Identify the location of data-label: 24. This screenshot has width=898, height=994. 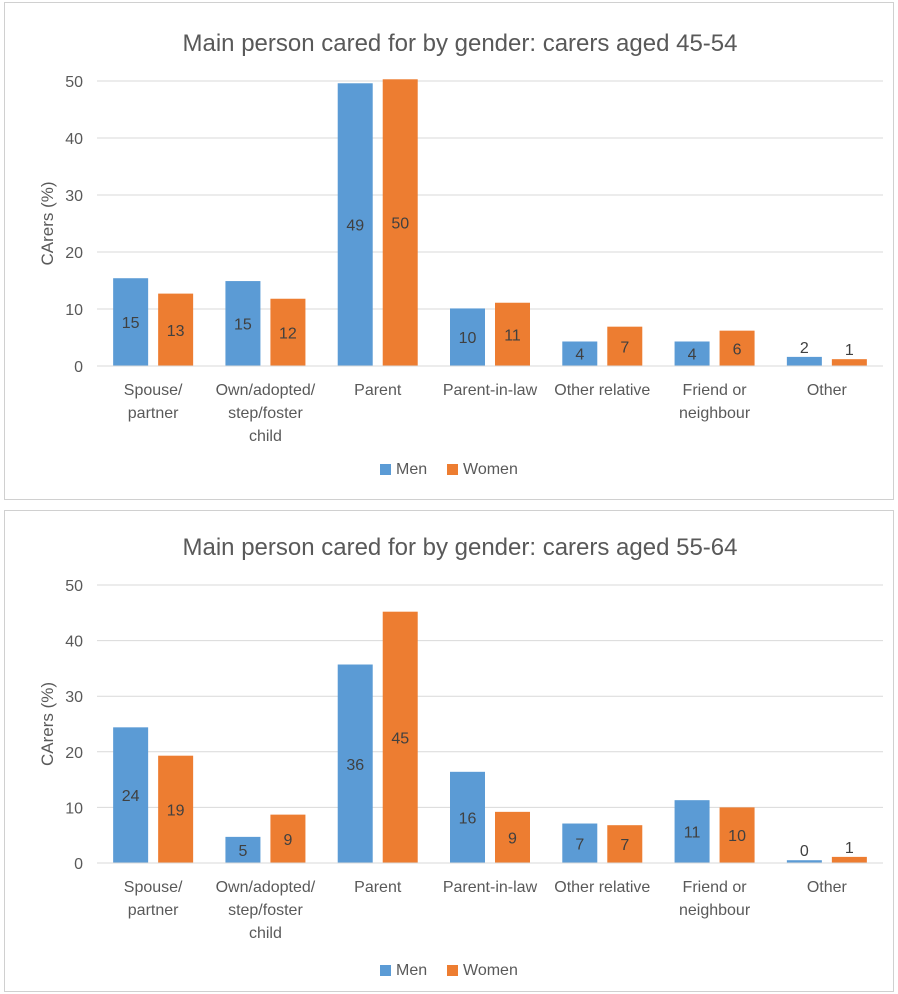
(131, 796).